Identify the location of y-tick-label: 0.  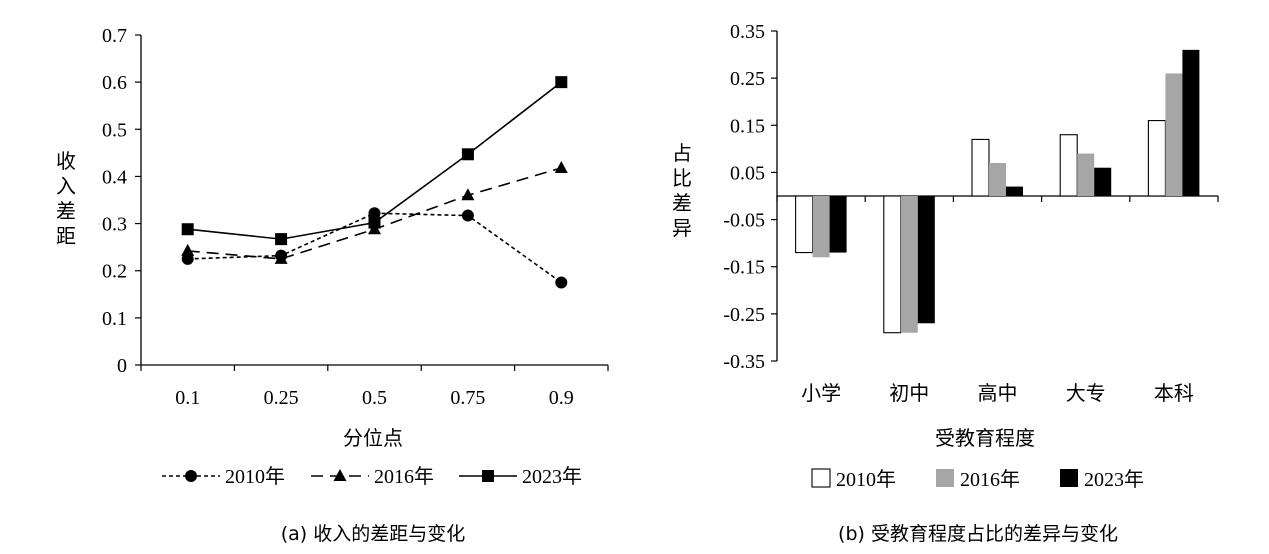
(122, 366).